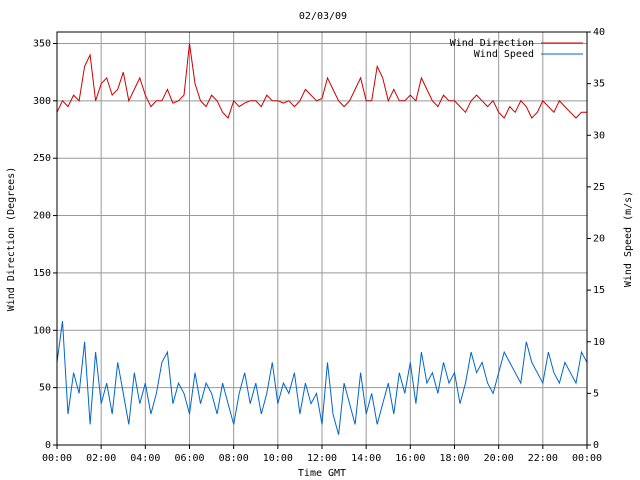 Image resolution: width=640 pixels, height=480 pixels. What do you see at coordinates (42, 101) in the screenshot?
I see `left-tick-label: 300` at bounding box center [42, 101].